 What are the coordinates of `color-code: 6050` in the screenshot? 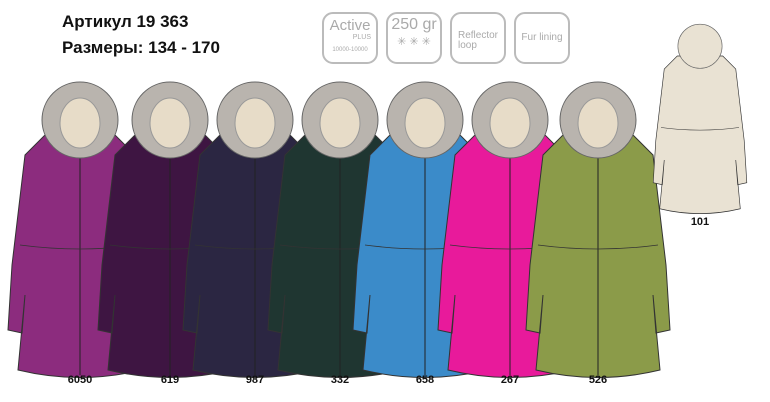 It's located at (80, 380).